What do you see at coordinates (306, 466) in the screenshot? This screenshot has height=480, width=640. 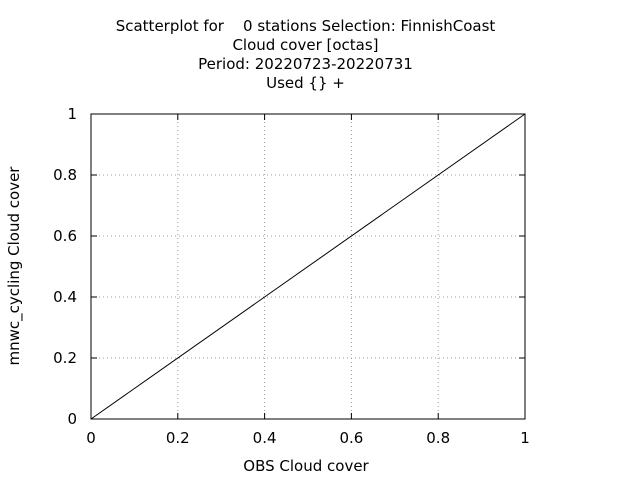 I see `x-axis-label: OBS Cloud cover` at bounding box center [306, 466].